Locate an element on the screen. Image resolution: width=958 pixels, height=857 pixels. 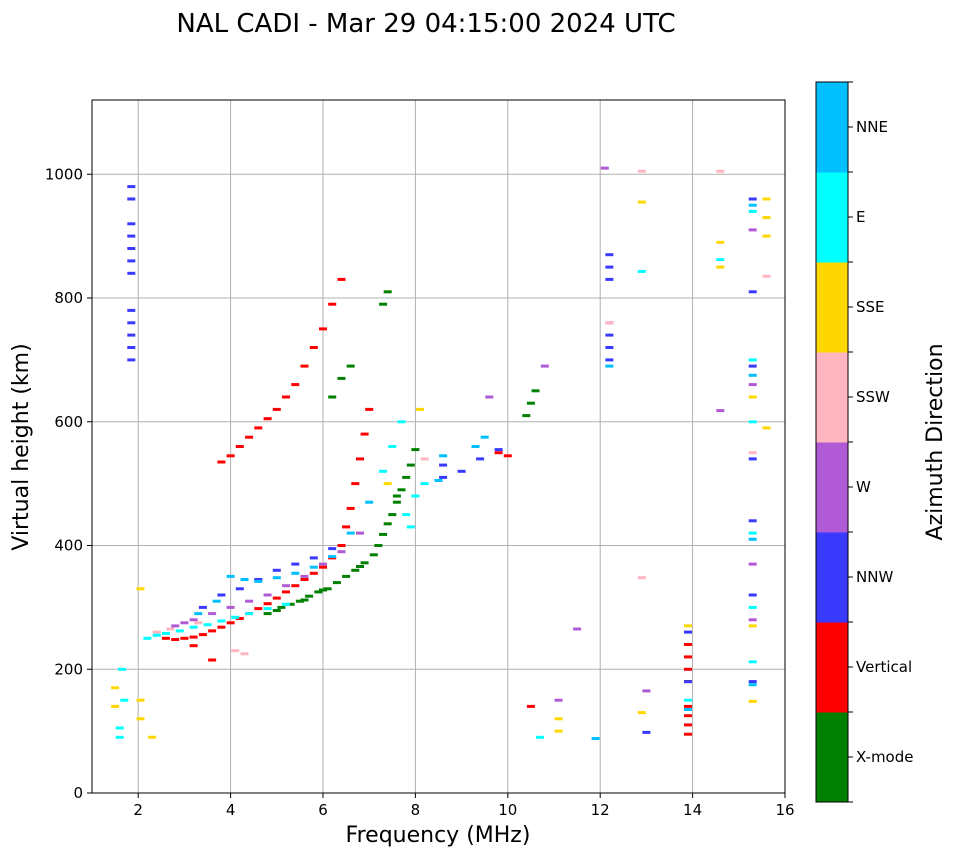
y-tick-label: 1000 is located at coordinates (64, 174).